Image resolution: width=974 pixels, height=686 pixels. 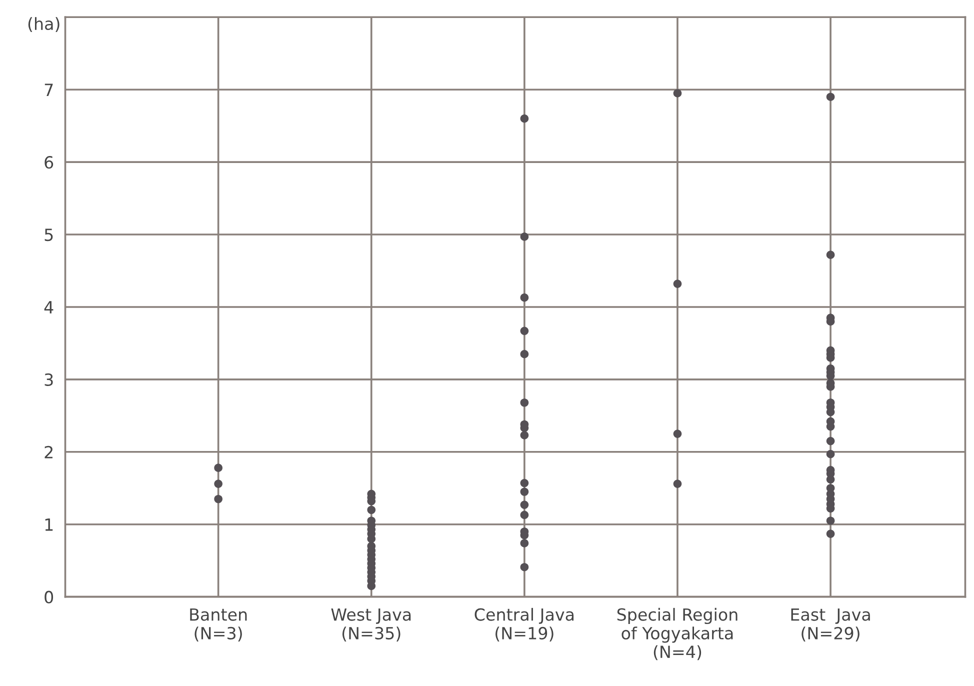 I want to click on y-tick-label: 2, so click(x=48, y=452).